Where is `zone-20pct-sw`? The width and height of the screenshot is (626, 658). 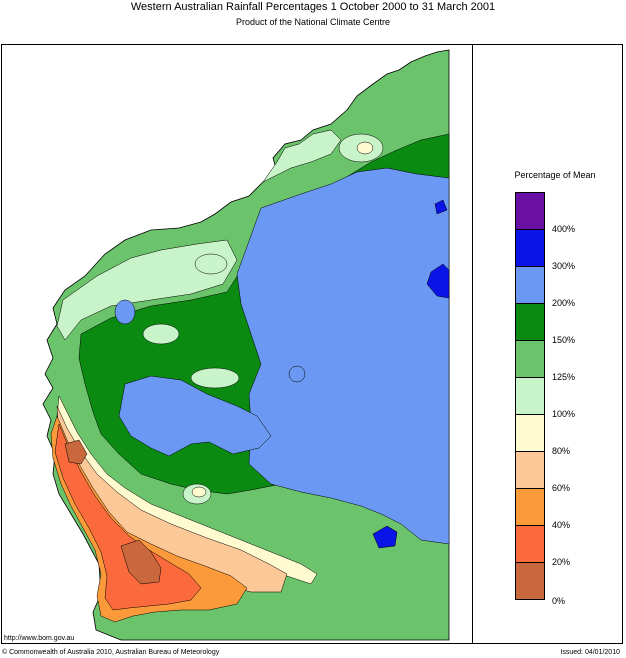 zone-20pct-sw is located at coordinates (128, 517).